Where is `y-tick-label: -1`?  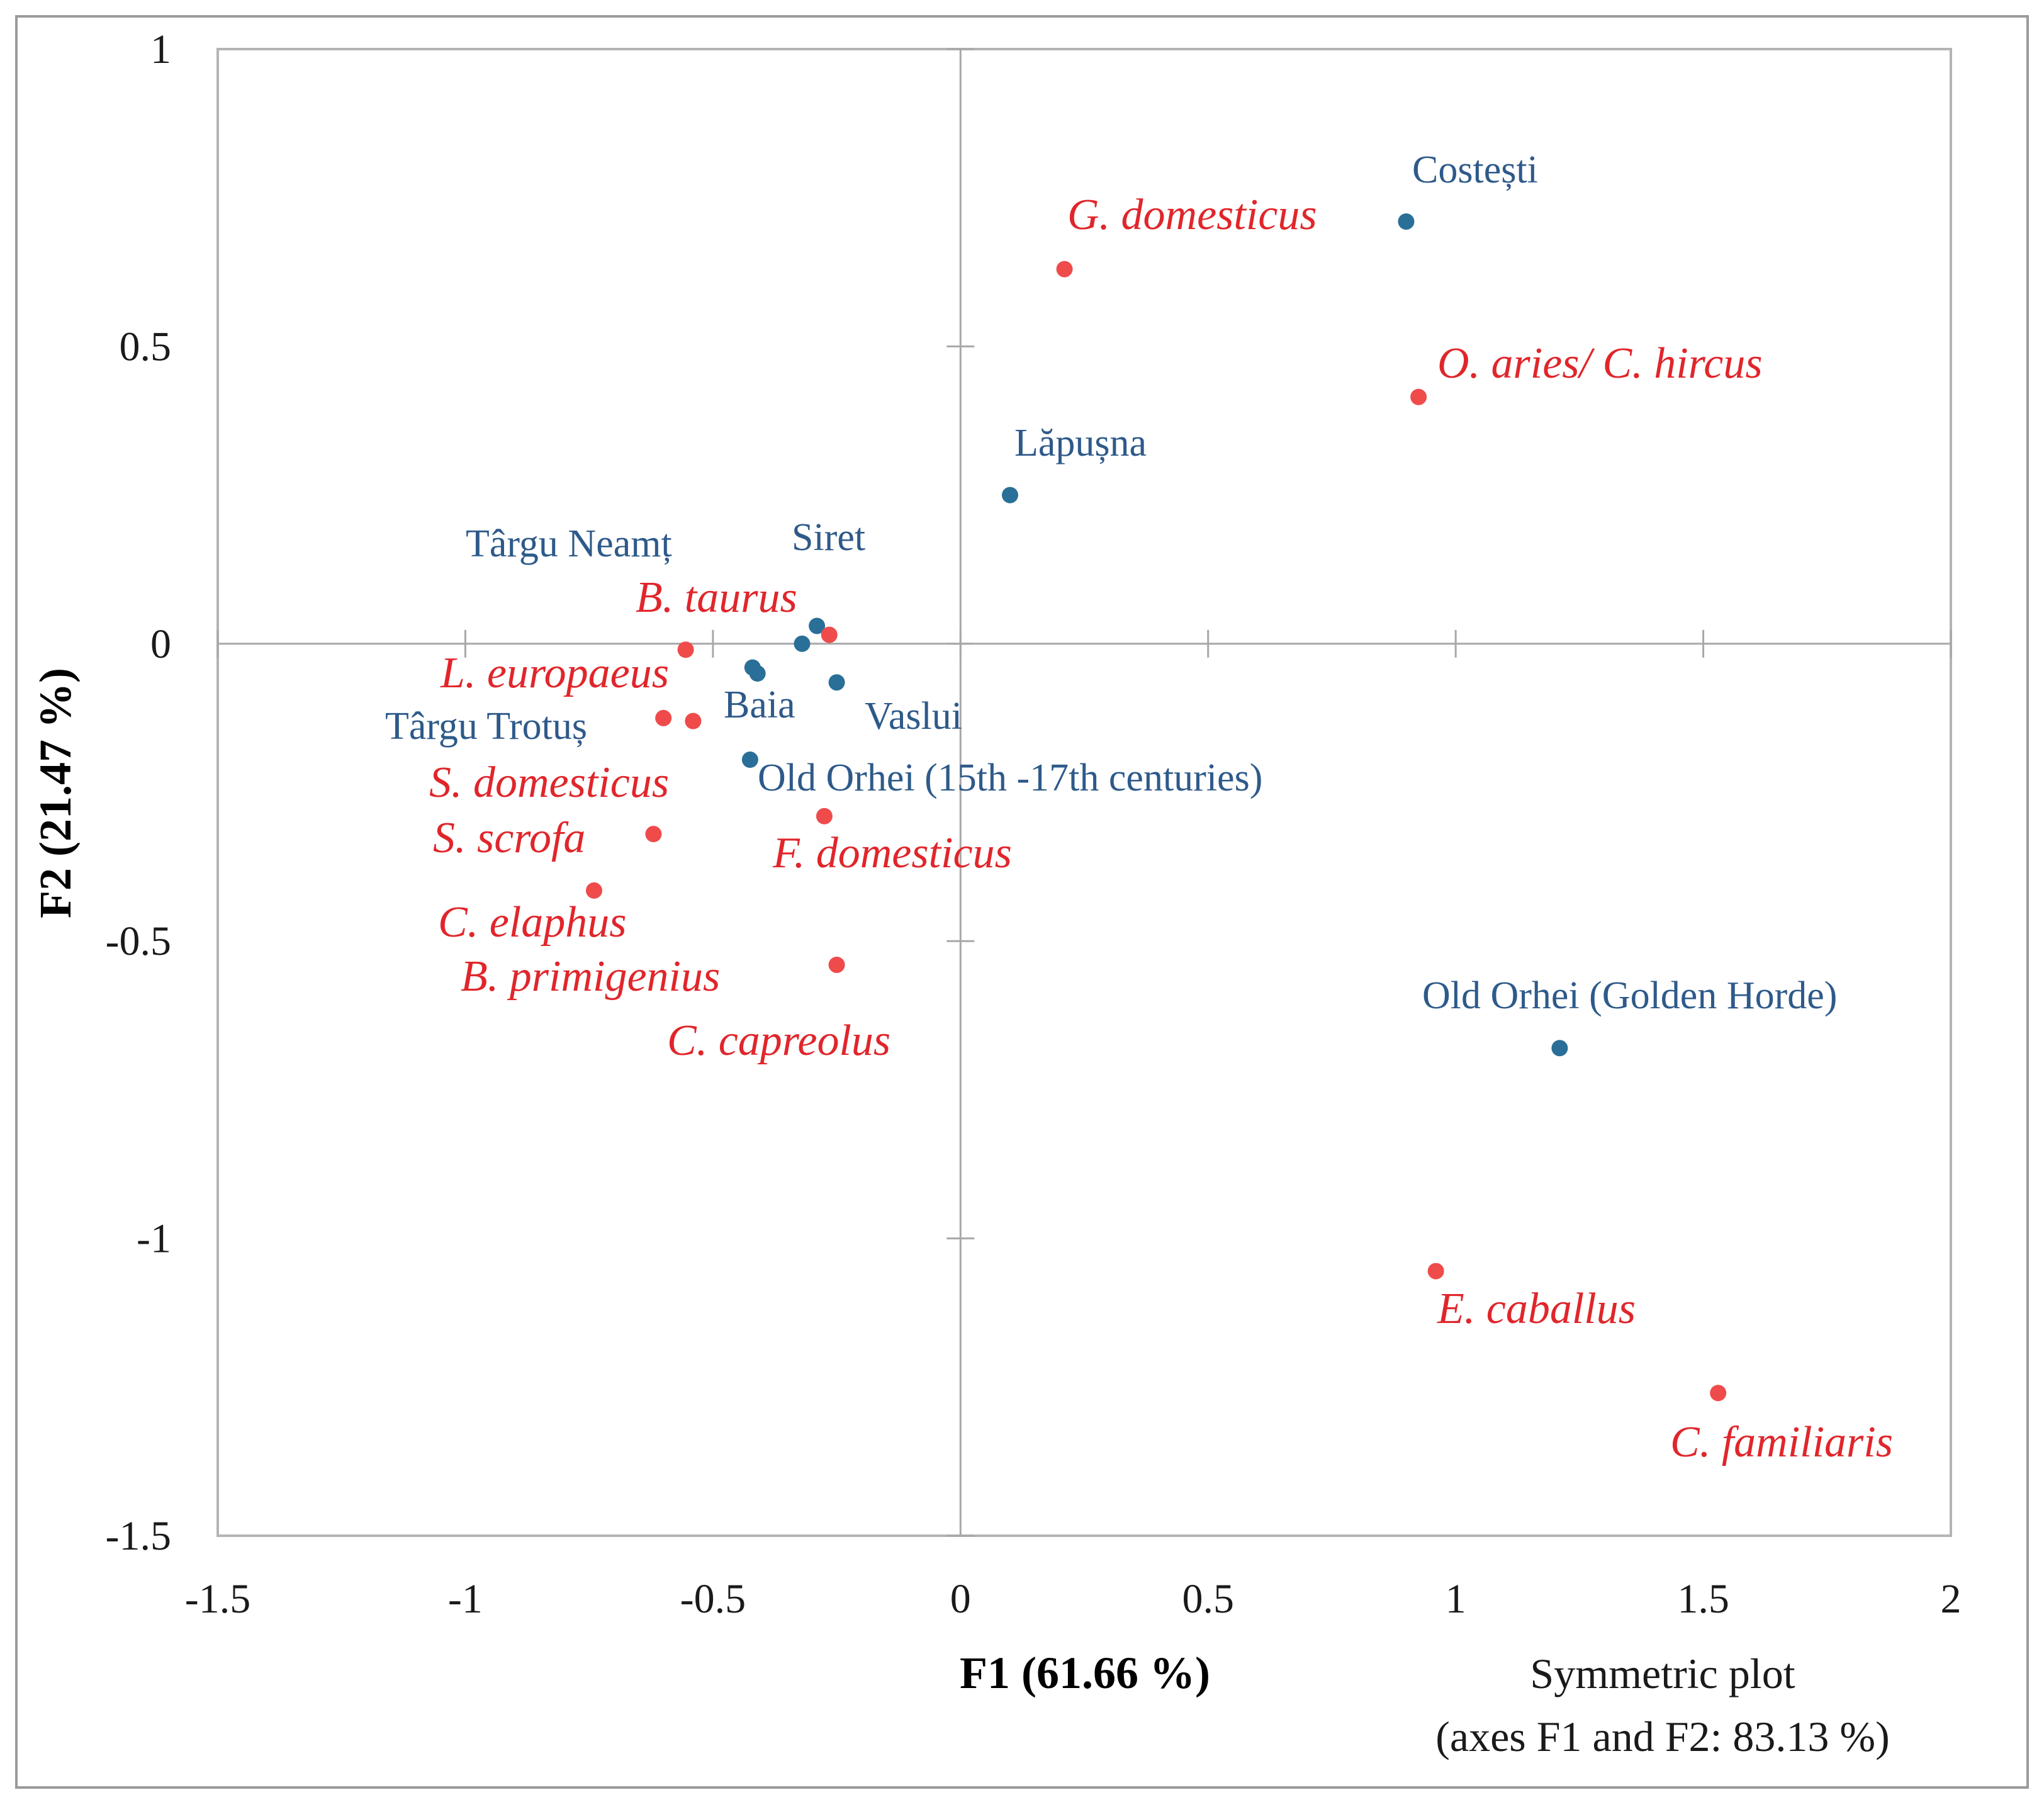 y-tick-label: -1 is located at coordinates (154, 1239).